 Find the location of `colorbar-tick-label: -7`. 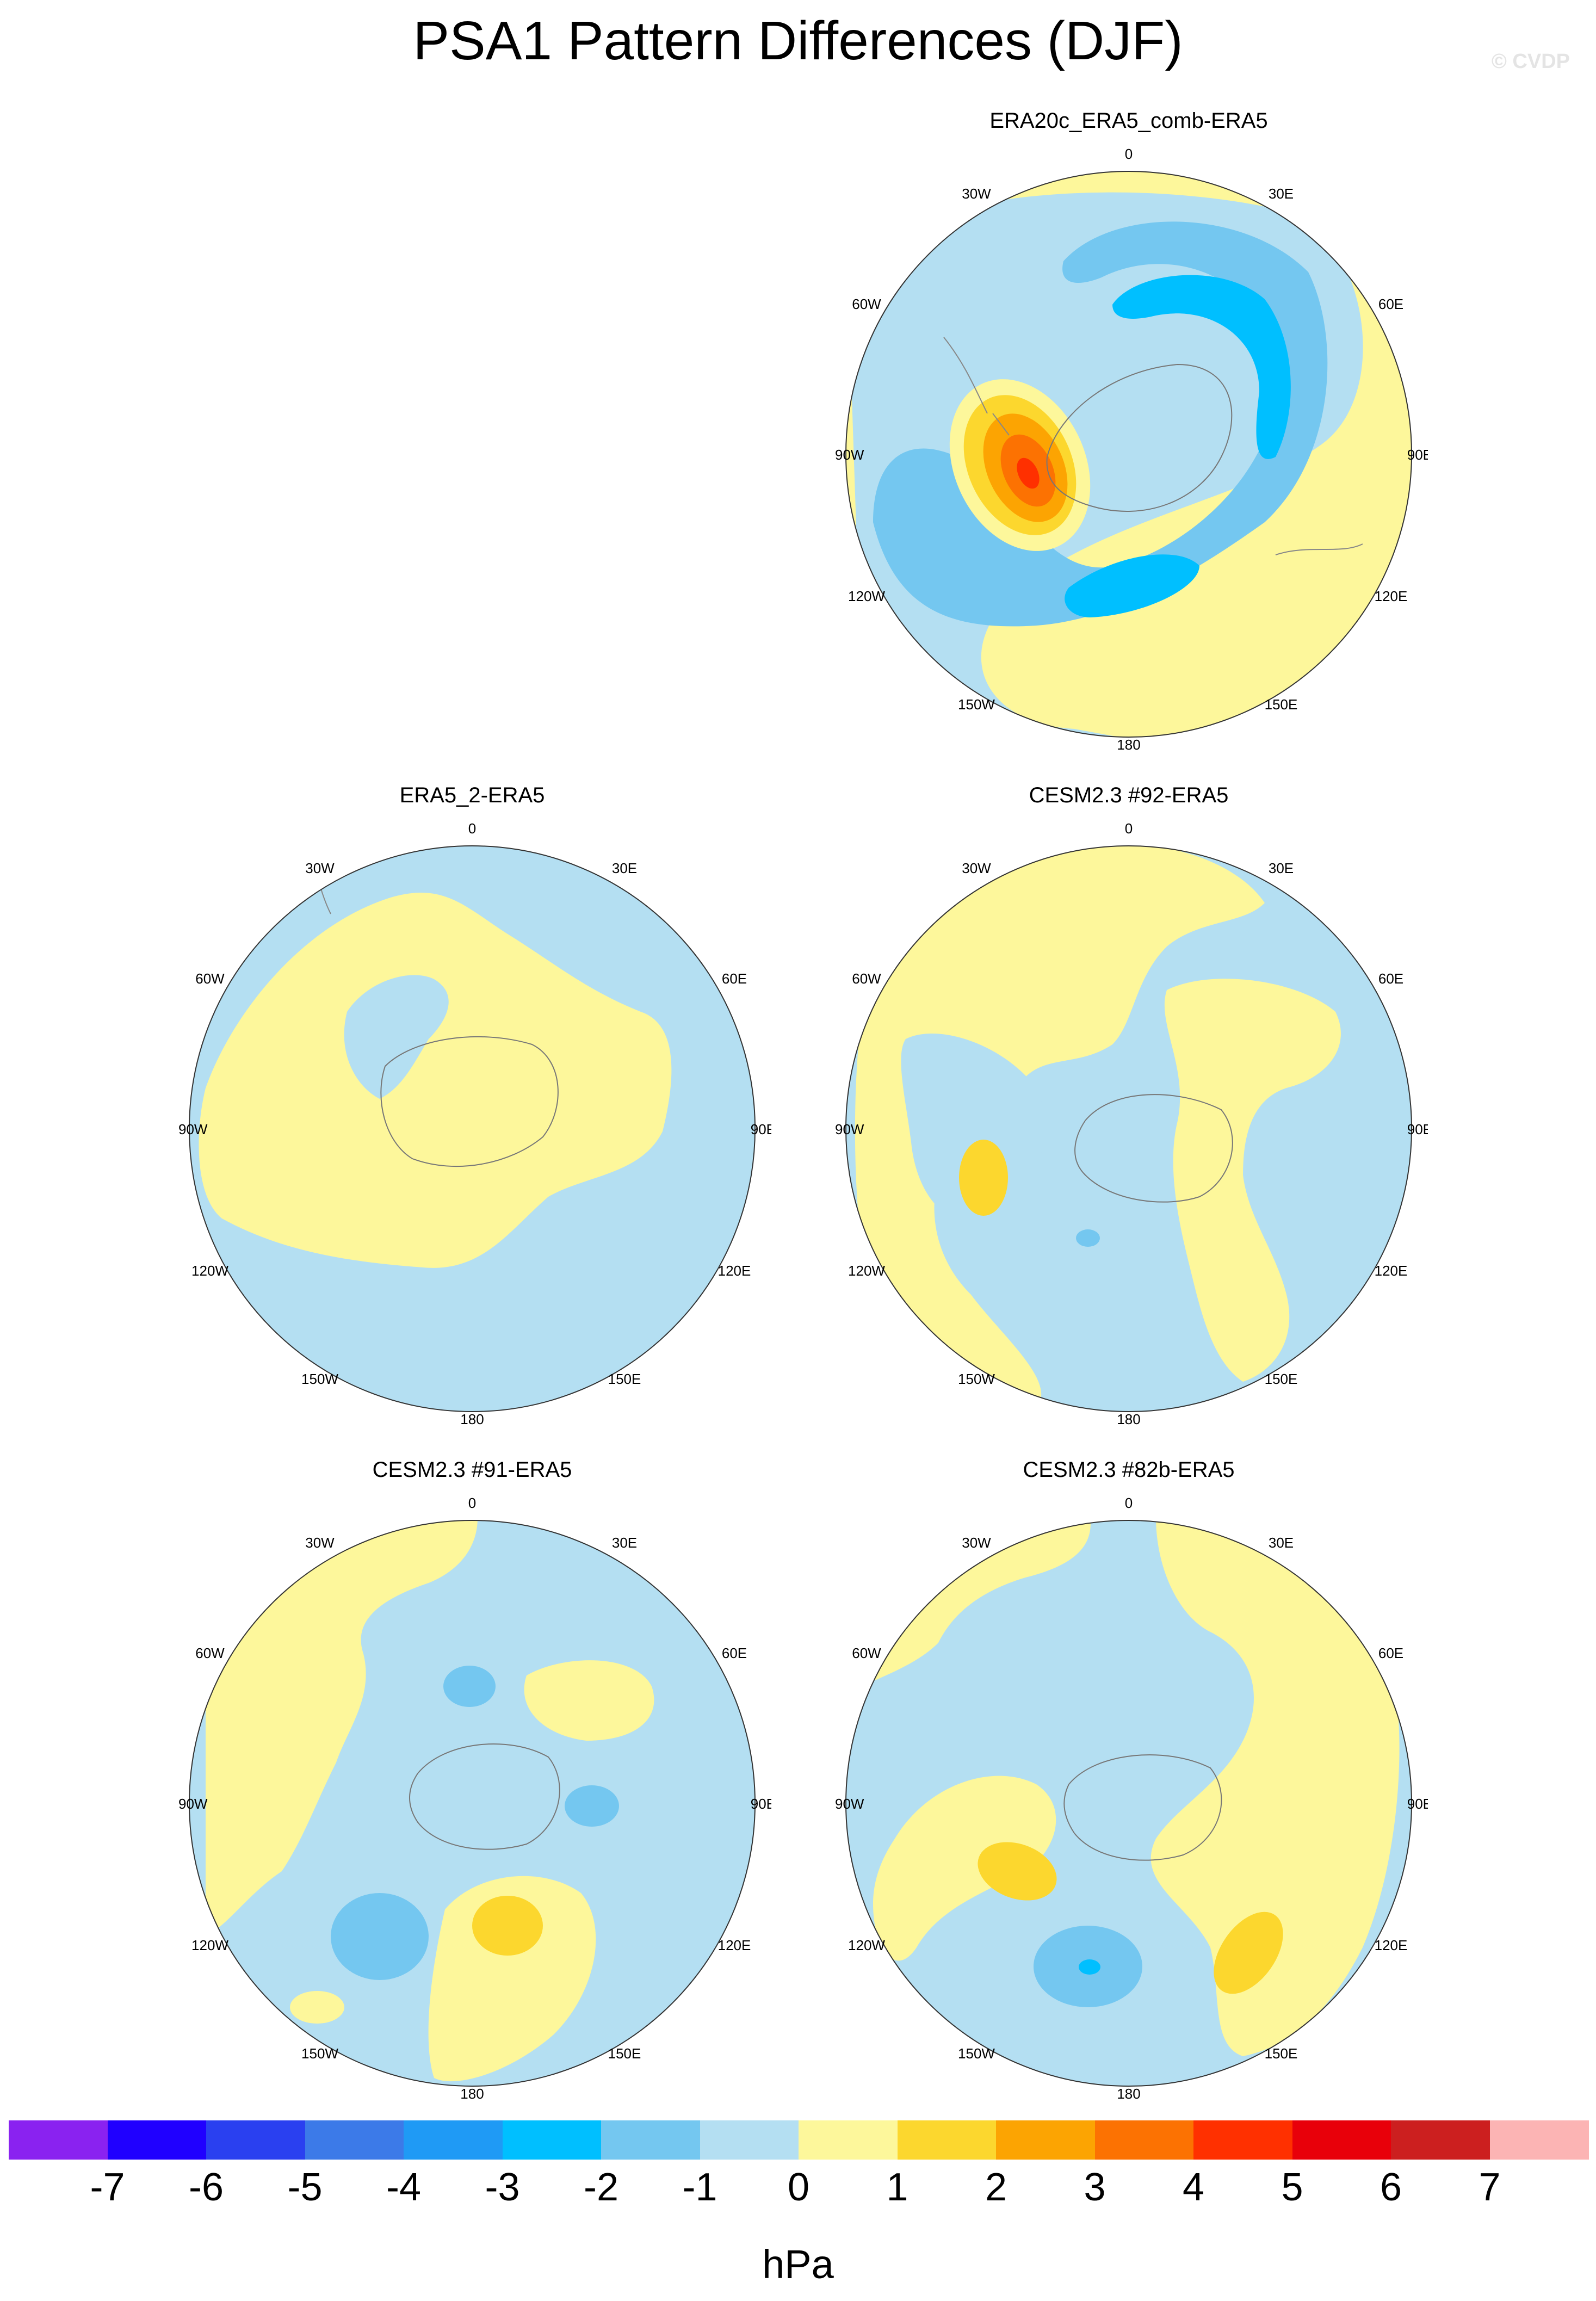

colorbar-tick-label: -7 is located at coordinates (108, 2187).